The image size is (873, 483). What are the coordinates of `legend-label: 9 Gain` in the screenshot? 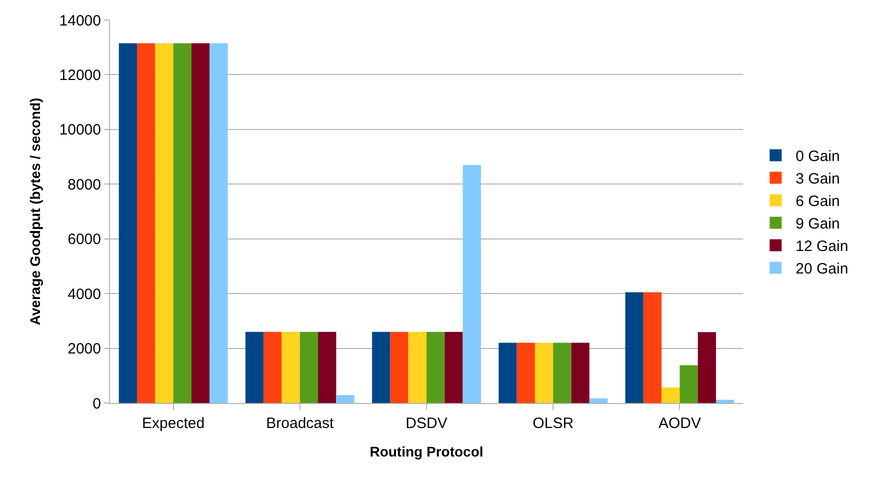 It's located at (818, 224).